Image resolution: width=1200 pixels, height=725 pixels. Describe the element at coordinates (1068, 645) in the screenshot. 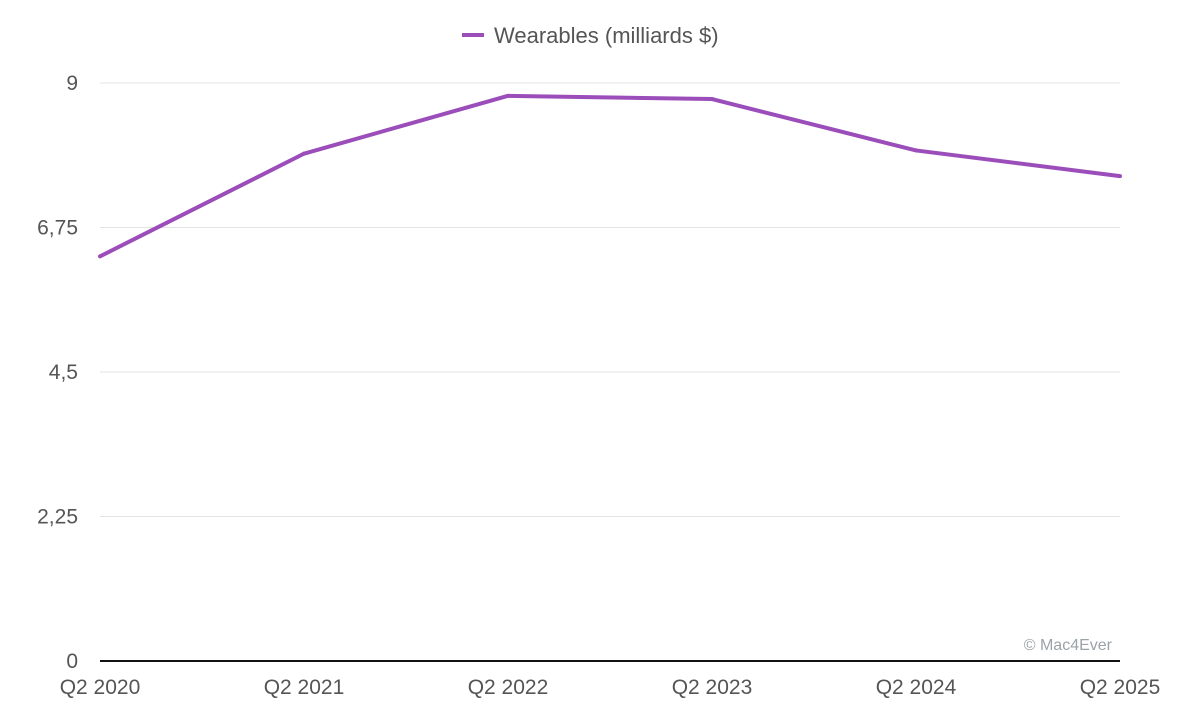

I see `credit-watermark: © Mac4Ever` at that location.